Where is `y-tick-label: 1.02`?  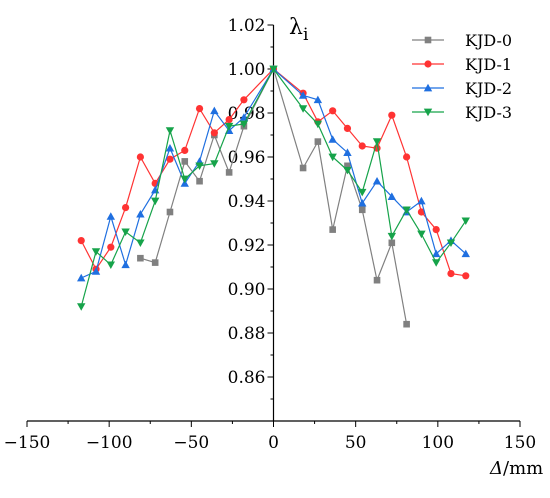
y-tick-label: 1.02 is located at coordinates (247, 26).